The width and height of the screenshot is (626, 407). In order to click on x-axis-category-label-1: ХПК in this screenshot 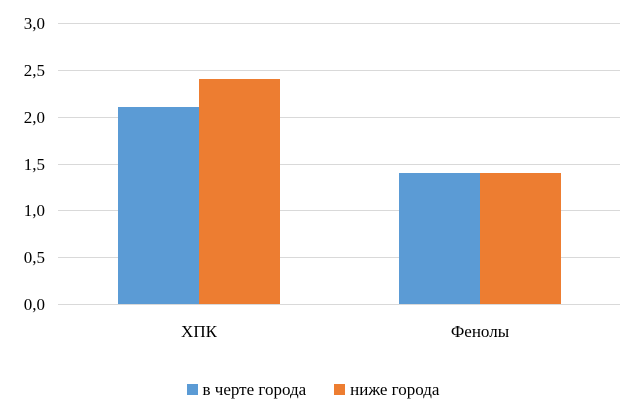, I will do `click(199, 331)`.